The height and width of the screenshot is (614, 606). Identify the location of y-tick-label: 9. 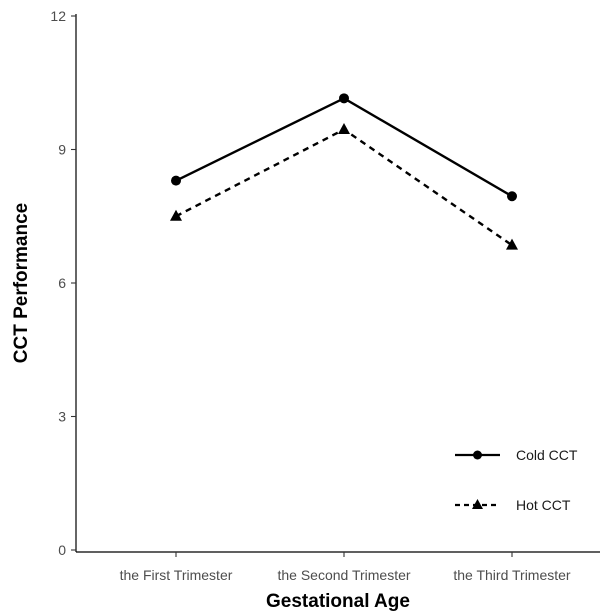
(62, 150).